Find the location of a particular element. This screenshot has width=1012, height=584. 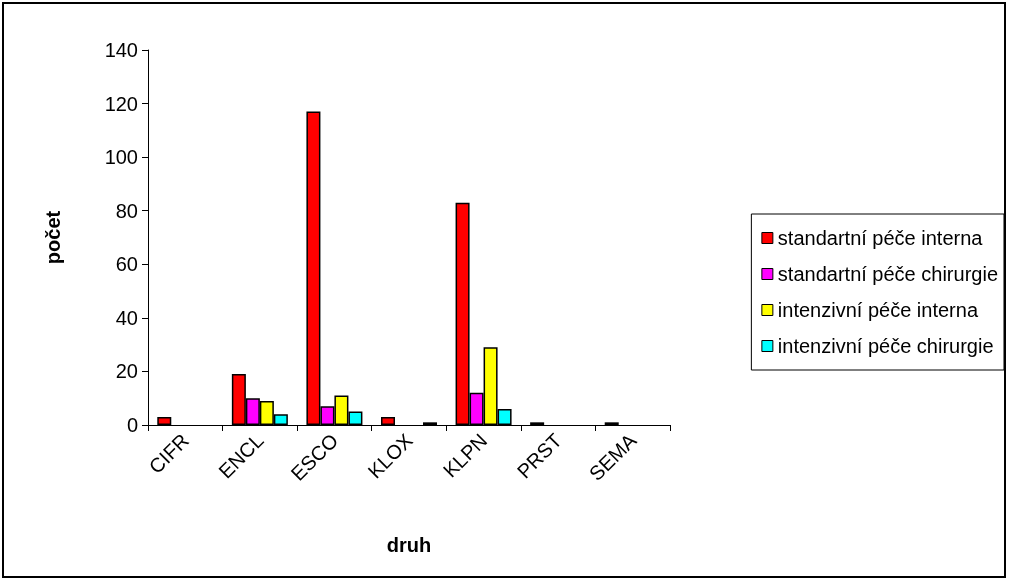

y-tick-label: 20 is located at coordinates (126, 371).